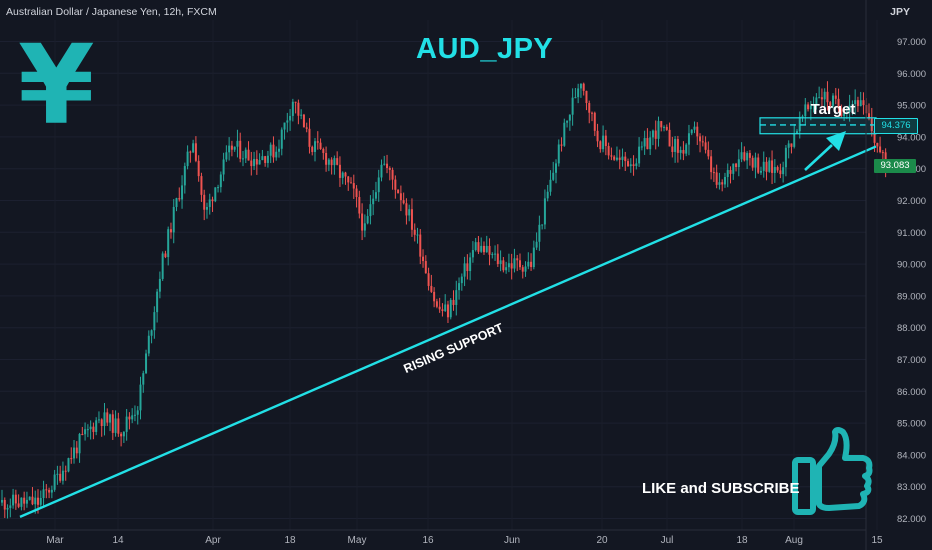  Describe the element at coordinates (213, 540) in the screenshot. I see `x-tick-label: Apr` at that location.